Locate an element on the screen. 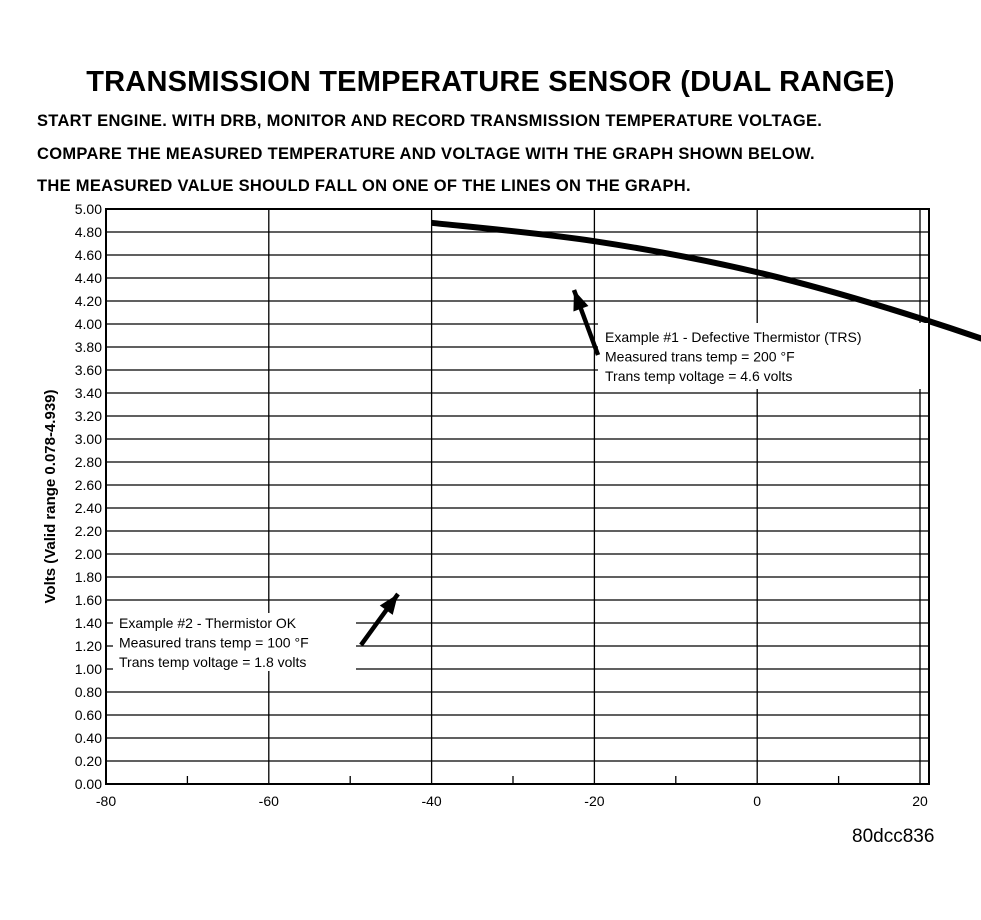  x-tick-label: 0 is located at coordinates (757, 801).